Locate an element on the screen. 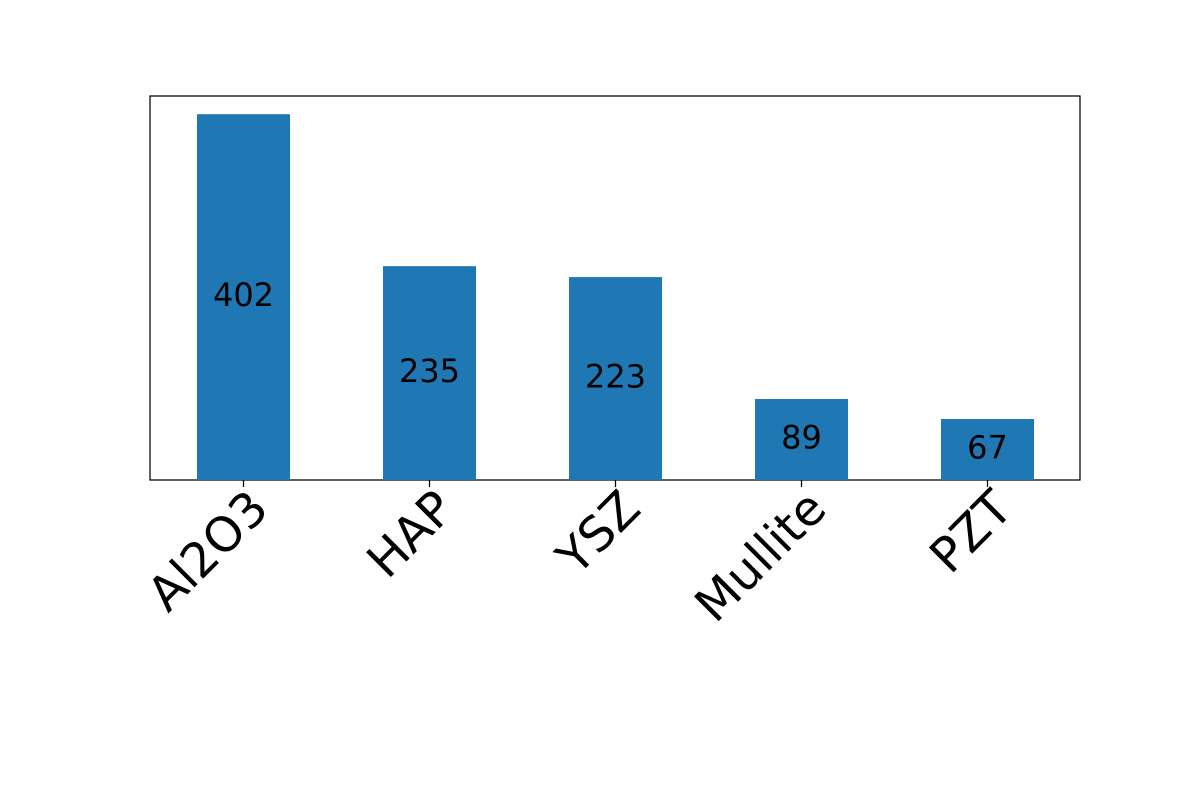 The height and width of the screenshot is (800, 1200). bar-pzt is located at coordinates (987, 449).